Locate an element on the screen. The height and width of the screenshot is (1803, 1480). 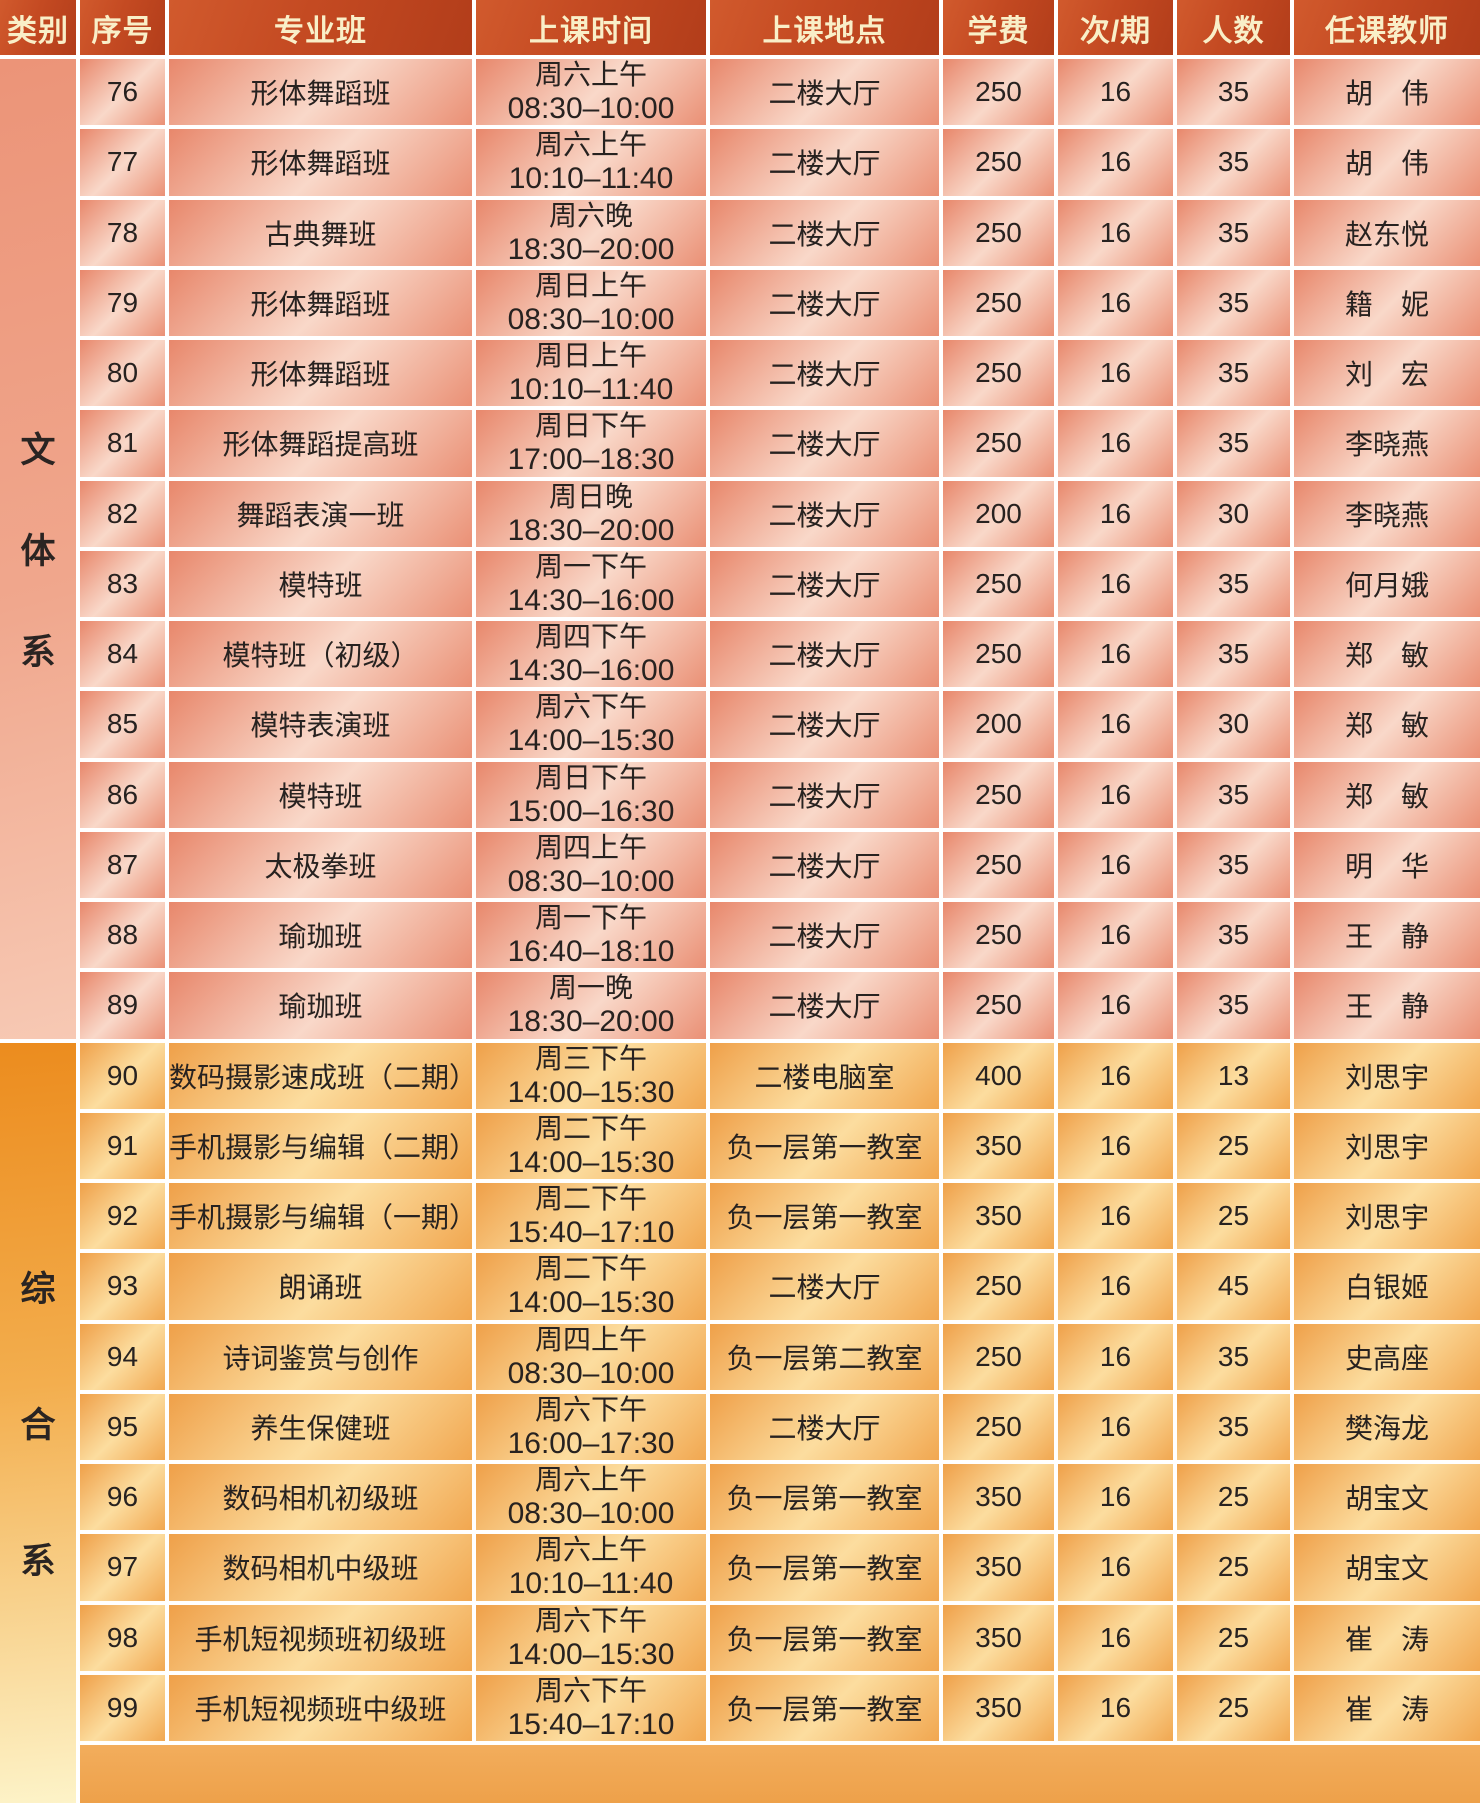
header-cell-teacher: 任课教师 is located at coordinates (1387, 27).